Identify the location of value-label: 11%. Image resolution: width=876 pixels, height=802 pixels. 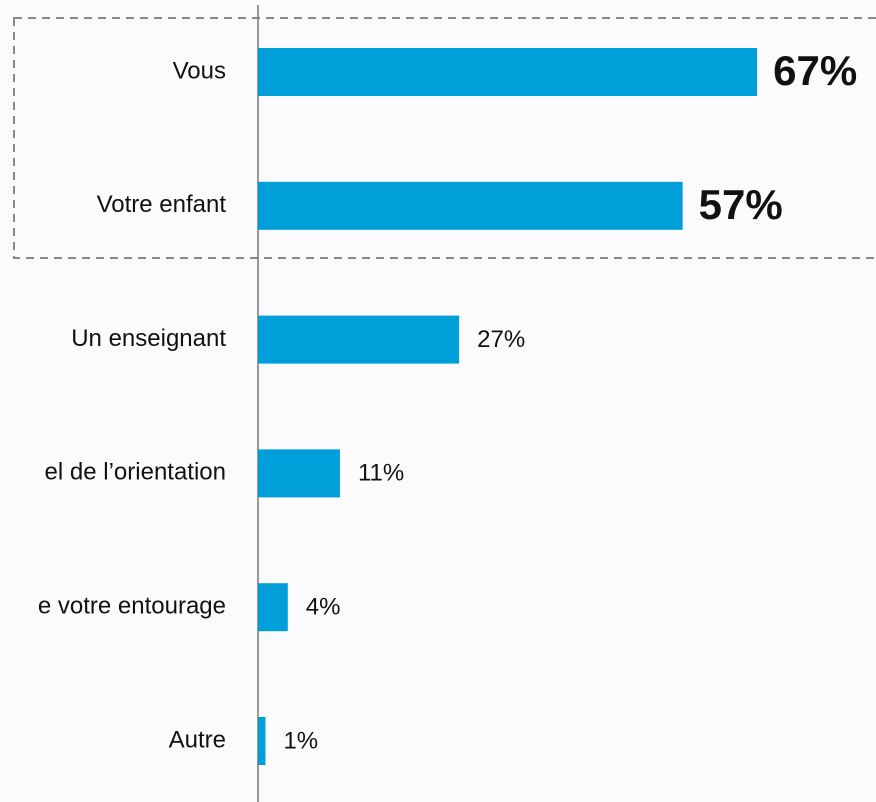
(381, 473).